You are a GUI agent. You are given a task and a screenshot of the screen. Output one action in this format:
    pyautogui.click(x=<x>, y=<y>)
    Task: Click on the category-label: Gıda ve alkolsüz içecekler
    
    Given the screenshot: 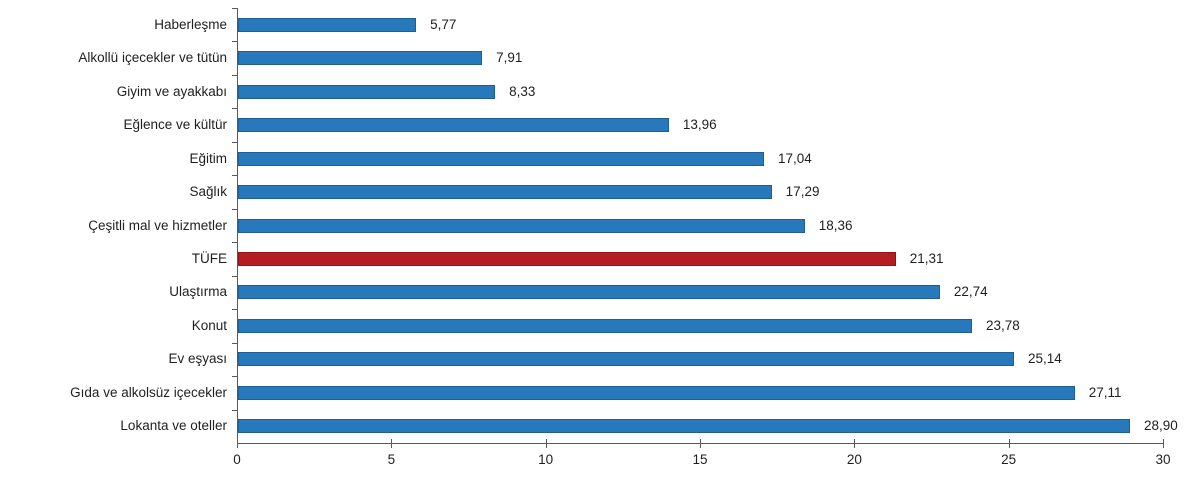 What is the action you would take?
    pyautogui.click(x=148, y=392)
    